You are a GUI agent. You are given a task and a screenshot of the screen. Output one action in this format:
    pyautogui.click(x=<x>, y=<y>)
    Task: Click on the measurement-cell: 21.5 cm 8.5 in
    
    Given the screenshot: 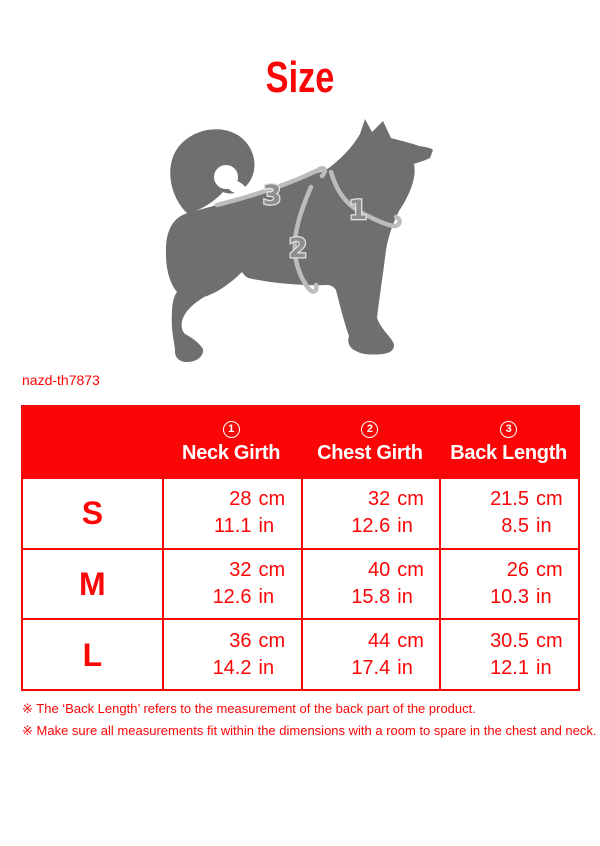 What is the action you would take?
    pyautogui.click(x=508, y=512)
    